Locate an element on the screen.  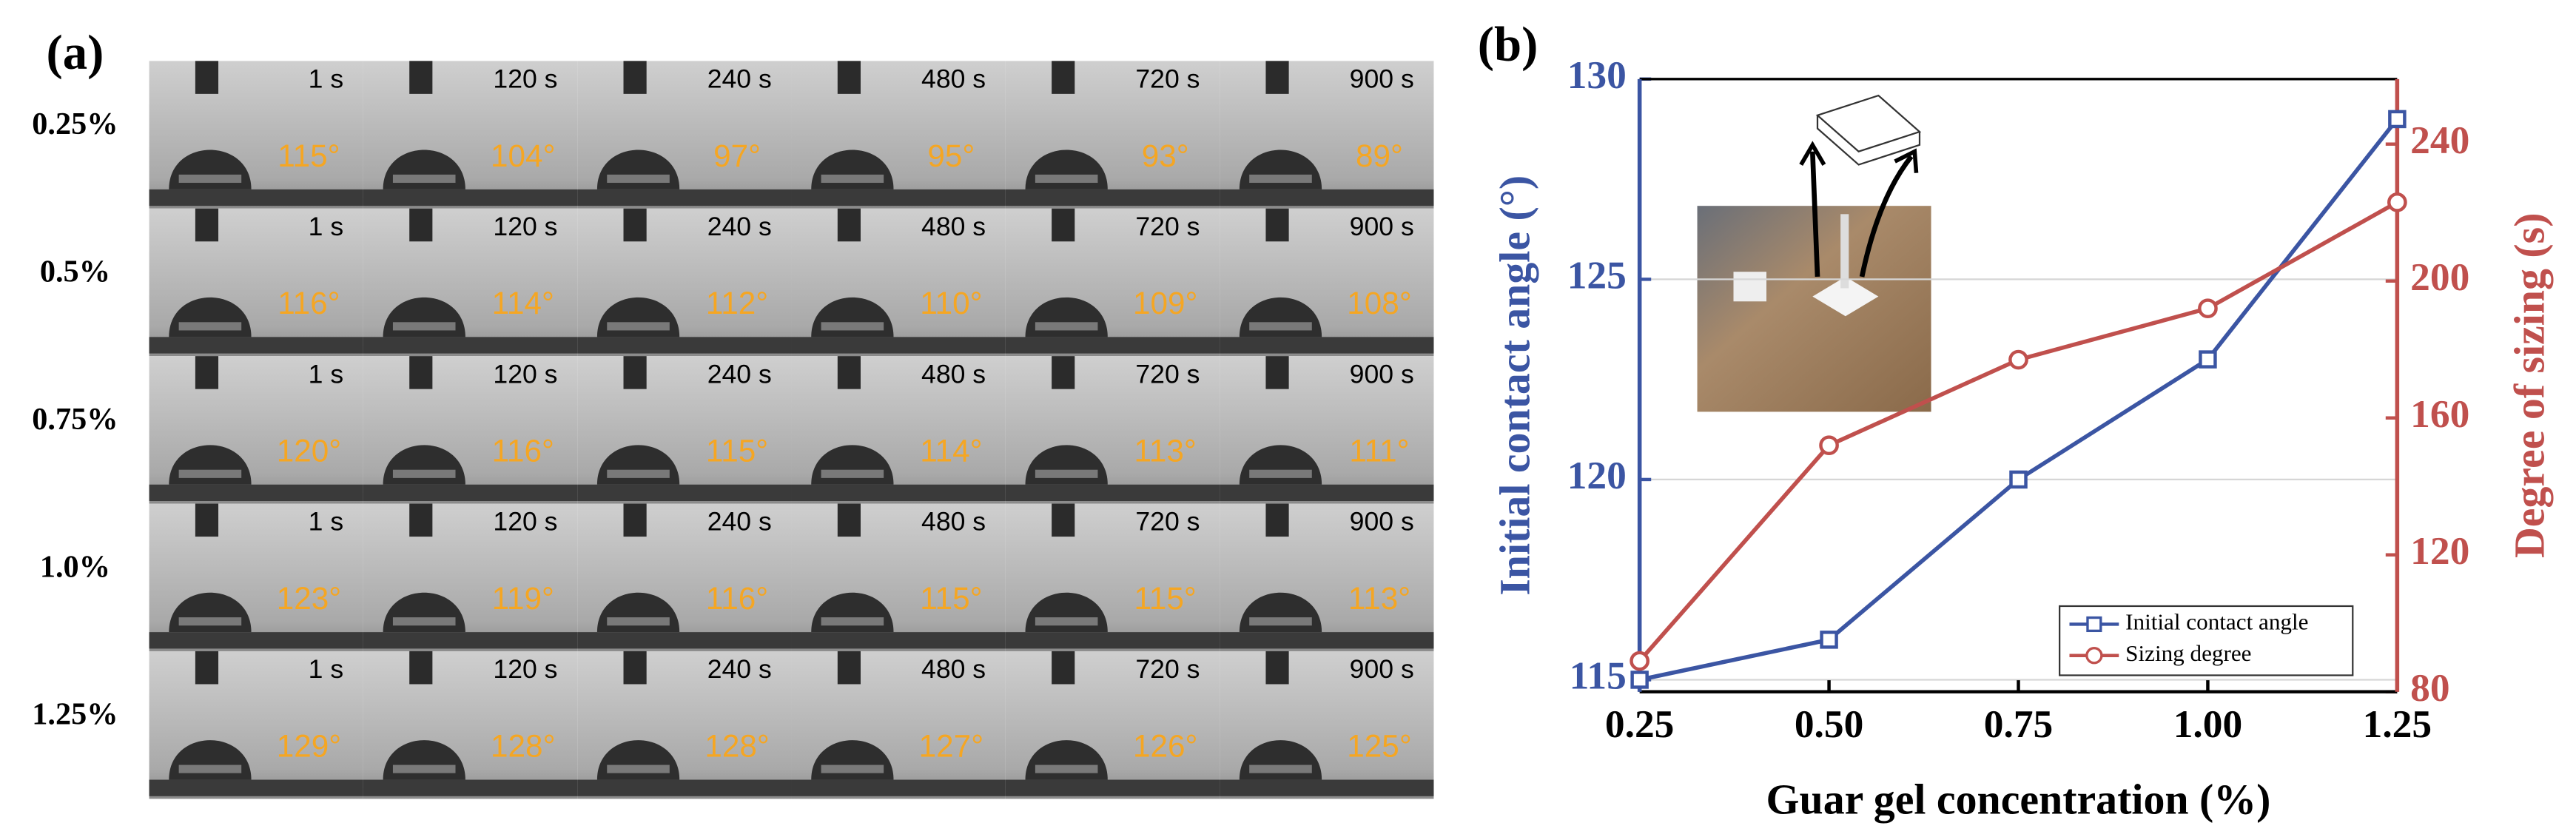
y2-tick-label: 80 is located at coordinates (2429, 687).